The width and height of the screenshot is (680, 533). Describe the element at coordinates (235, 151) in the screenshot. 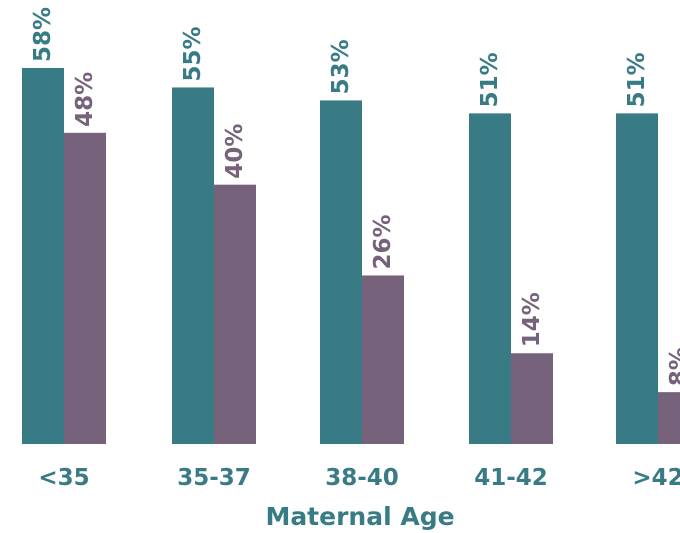

I see `data-label-series2-2: 40%` at that location.